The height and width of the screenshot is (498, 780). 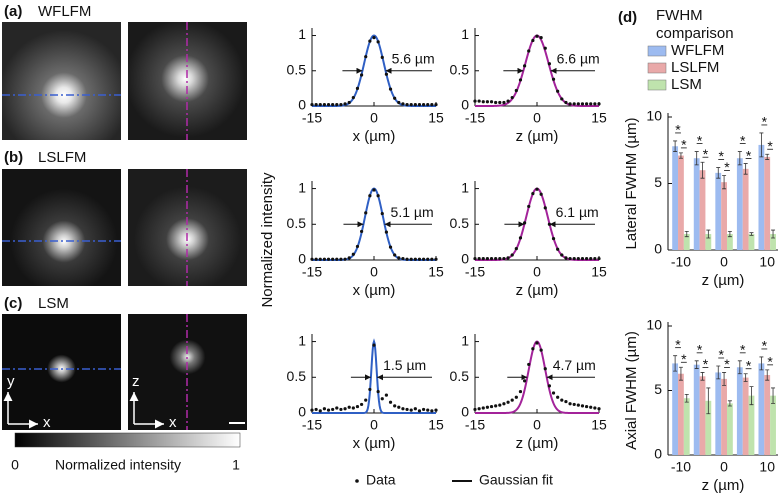 What do you see at coordinates (657, 51) in the screenshot?
I see `legend-swatch` at bounding box center [657, 51].